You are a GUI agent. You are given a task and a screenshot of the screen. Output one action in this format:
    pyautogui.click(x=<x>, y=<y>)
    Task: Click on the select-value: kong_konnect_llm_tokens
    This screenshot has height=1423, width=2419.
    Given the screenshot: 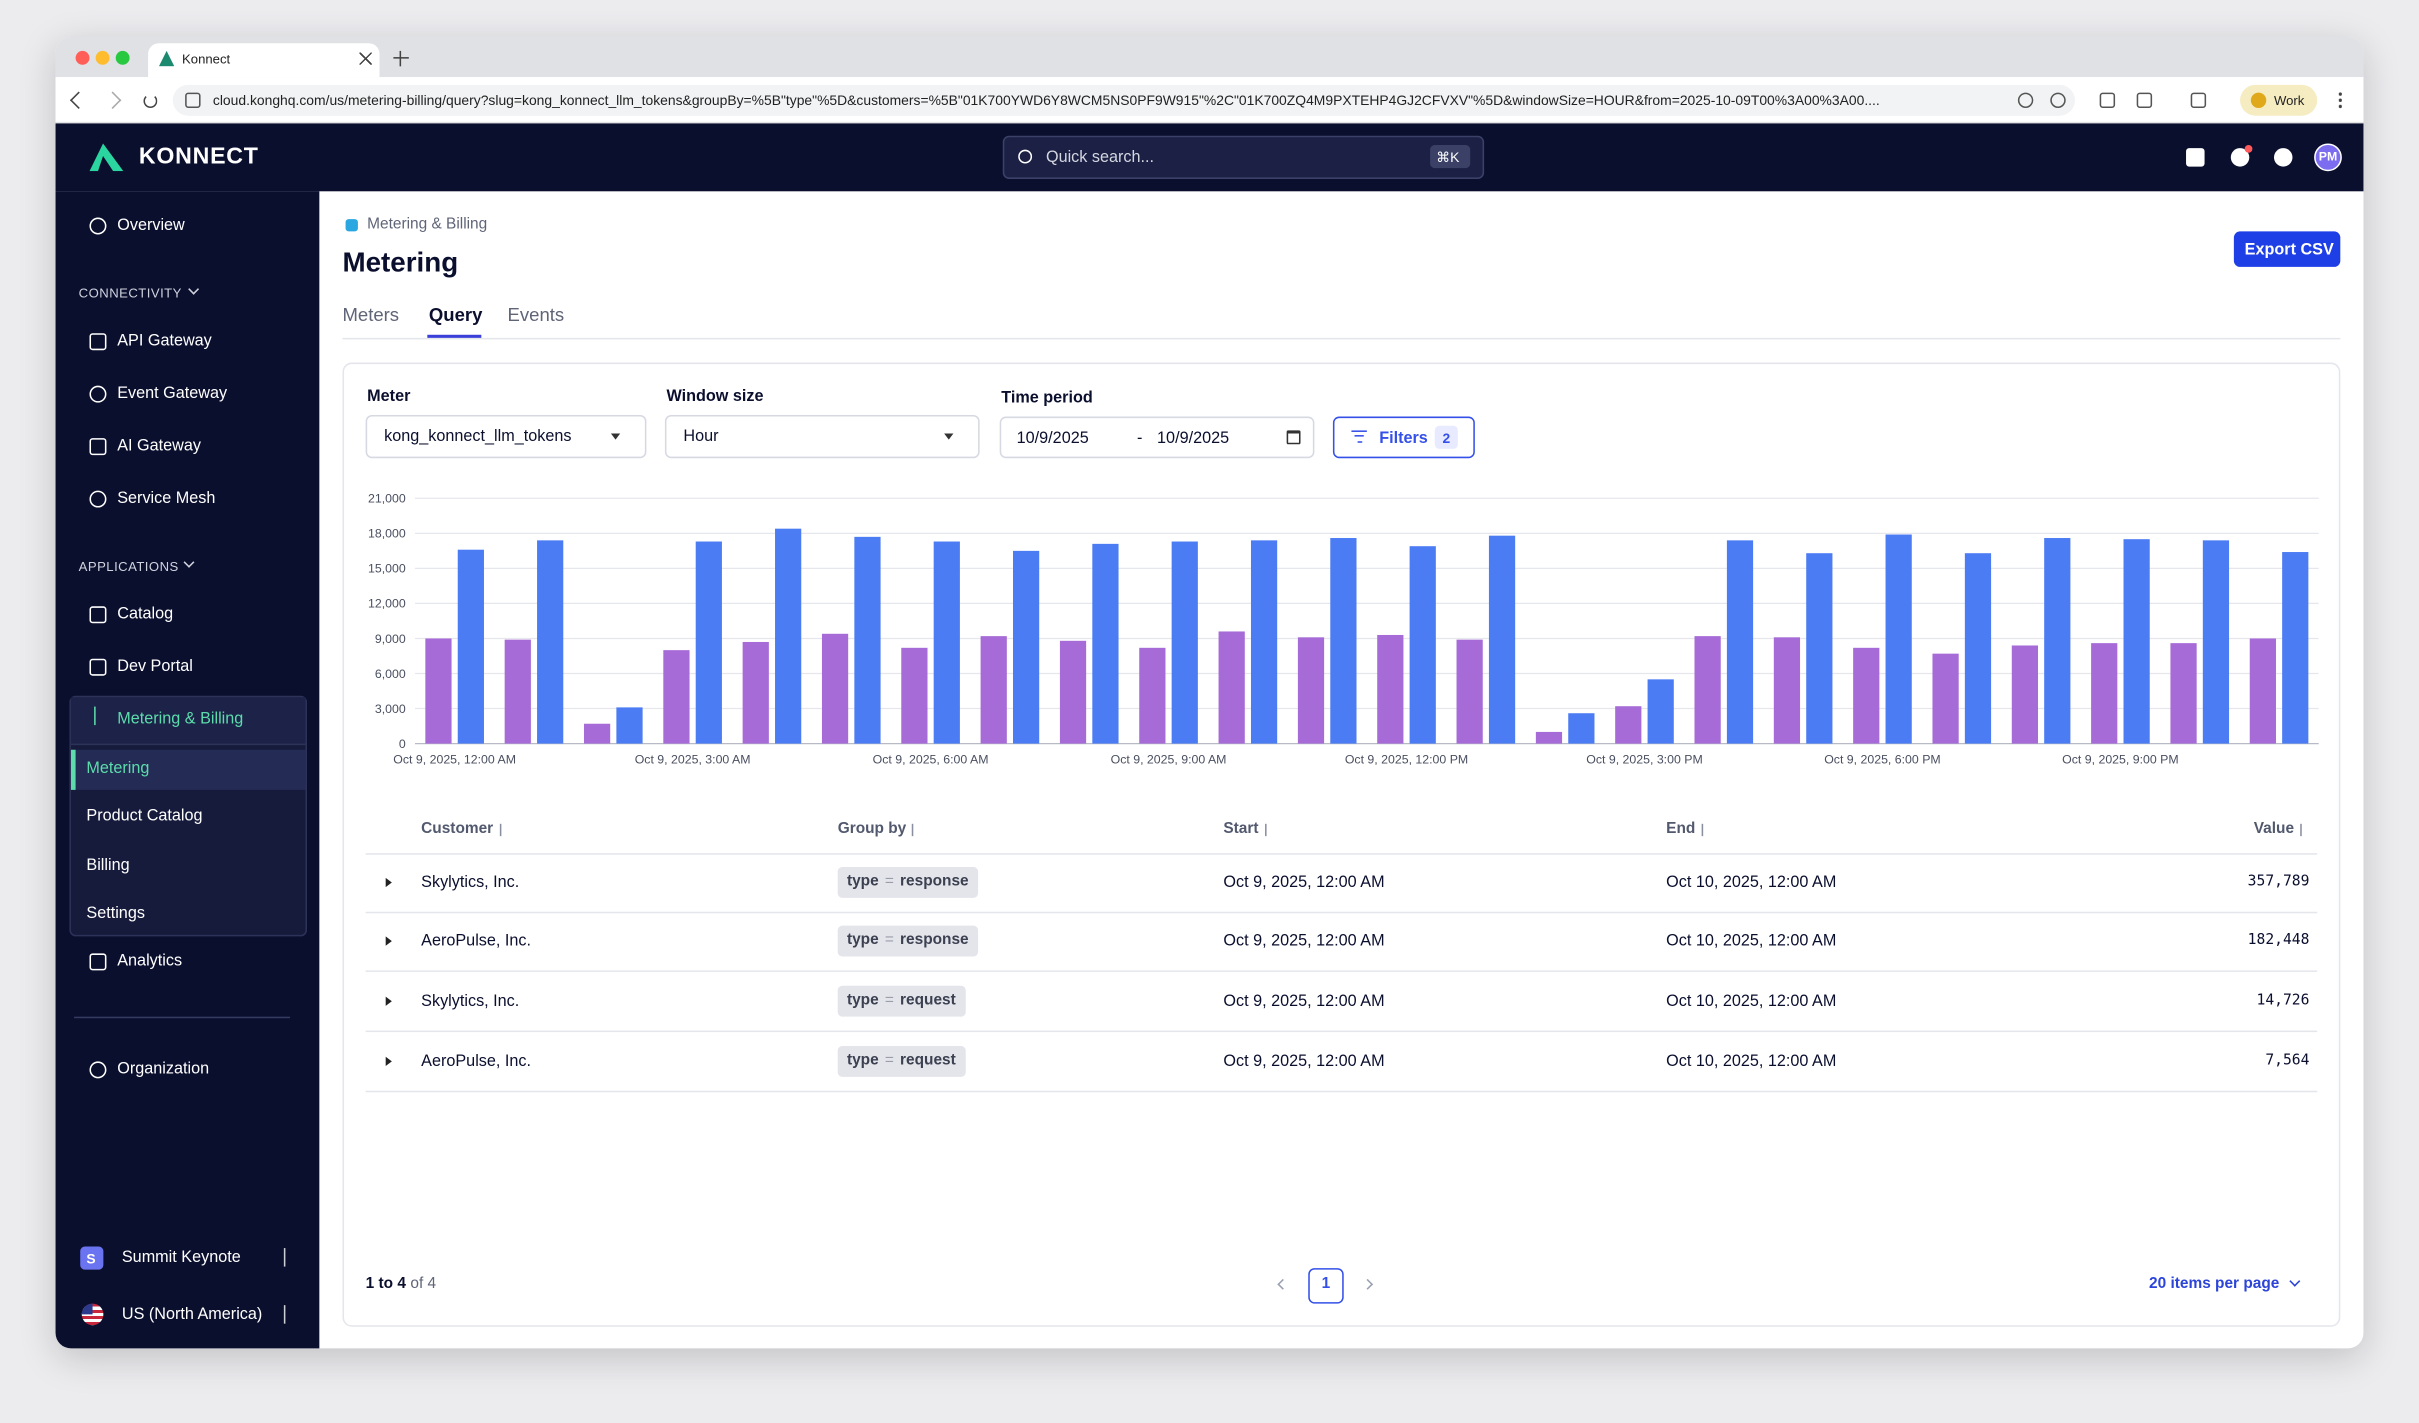 What is the action you would take?
    pyautogui.click(x=478, y=436)
    